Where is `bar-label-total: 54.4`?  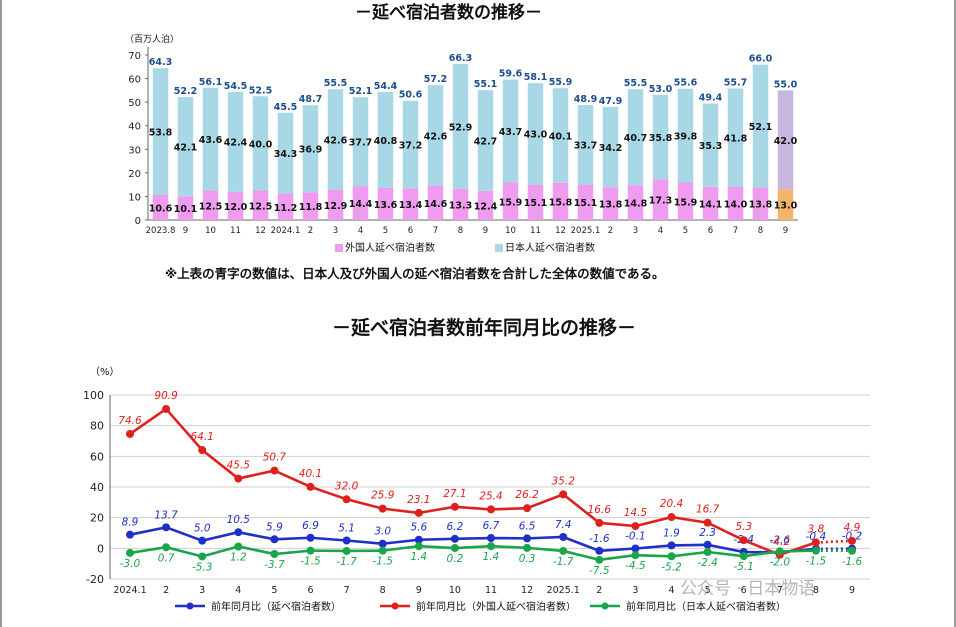 bar-label-total: 54.4 is located at coordinates (386, 86).